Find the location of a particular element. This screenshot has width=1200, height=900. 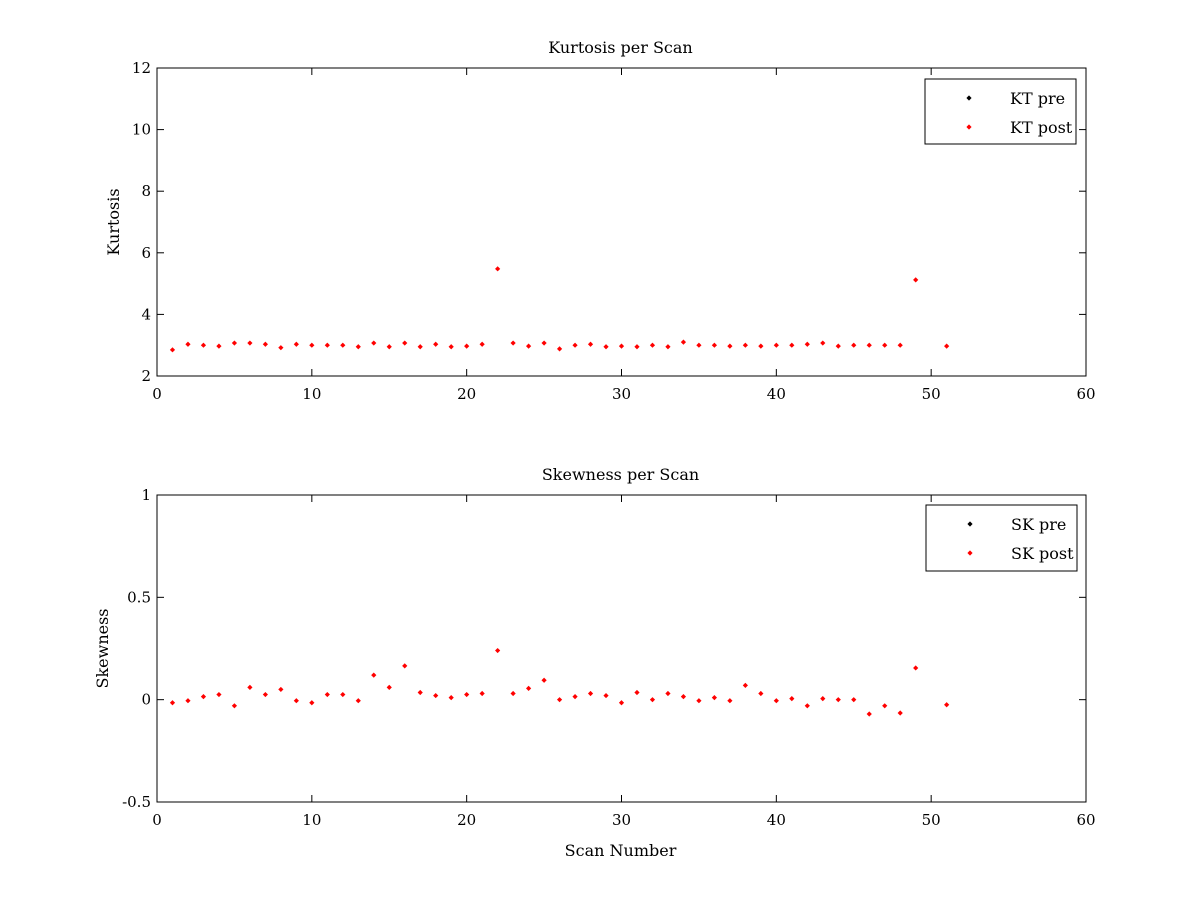

legend-entry-label: SK post is located at coordinates (1042, 553).